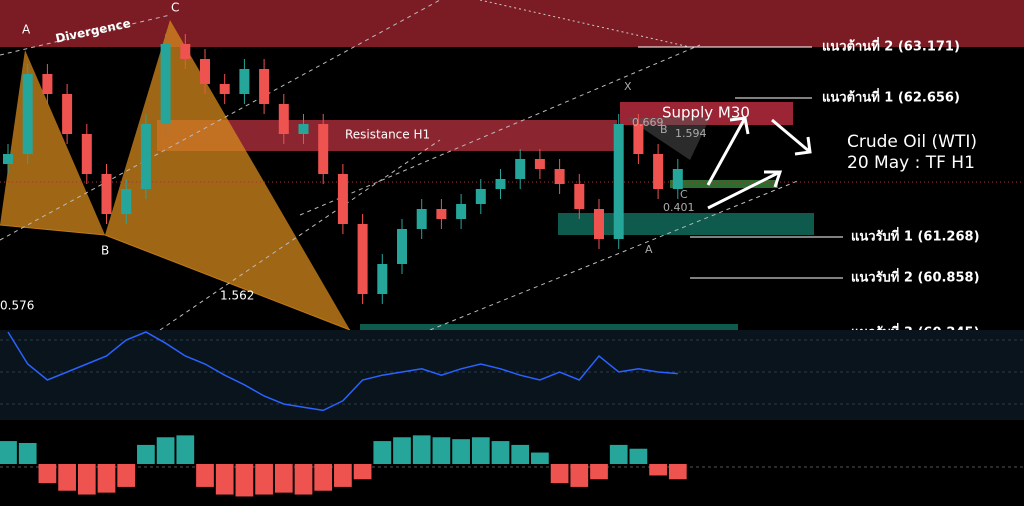 This screenshot has width=1024, height=506. I want to click on resistance-label: Resistance H1, so click(387, 135).